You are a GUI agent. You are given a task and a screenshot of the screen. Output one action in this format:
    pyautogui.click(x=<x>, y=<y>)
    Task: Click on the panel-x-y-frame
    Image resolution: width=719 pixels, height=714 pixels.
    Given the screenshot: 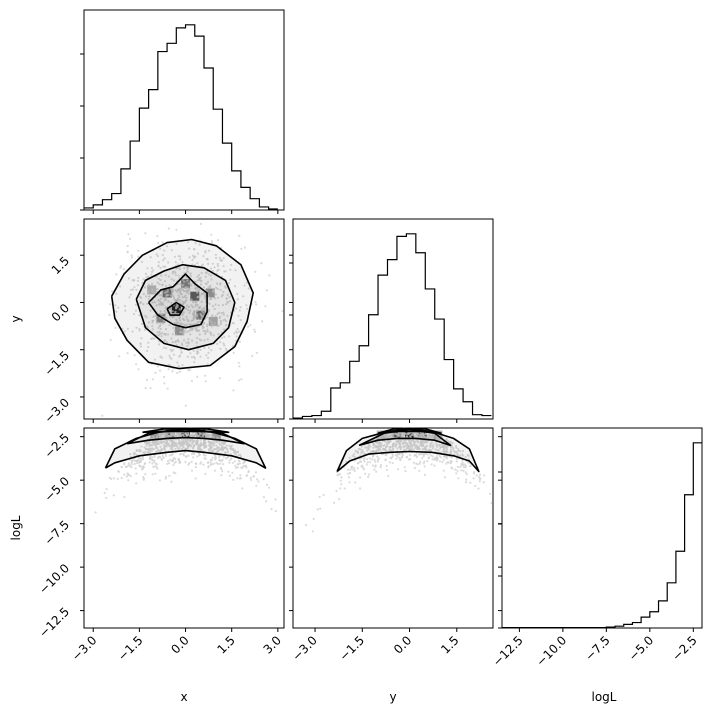 What is the action you would take?
    pyautogui.click(x=184, y=319)
    